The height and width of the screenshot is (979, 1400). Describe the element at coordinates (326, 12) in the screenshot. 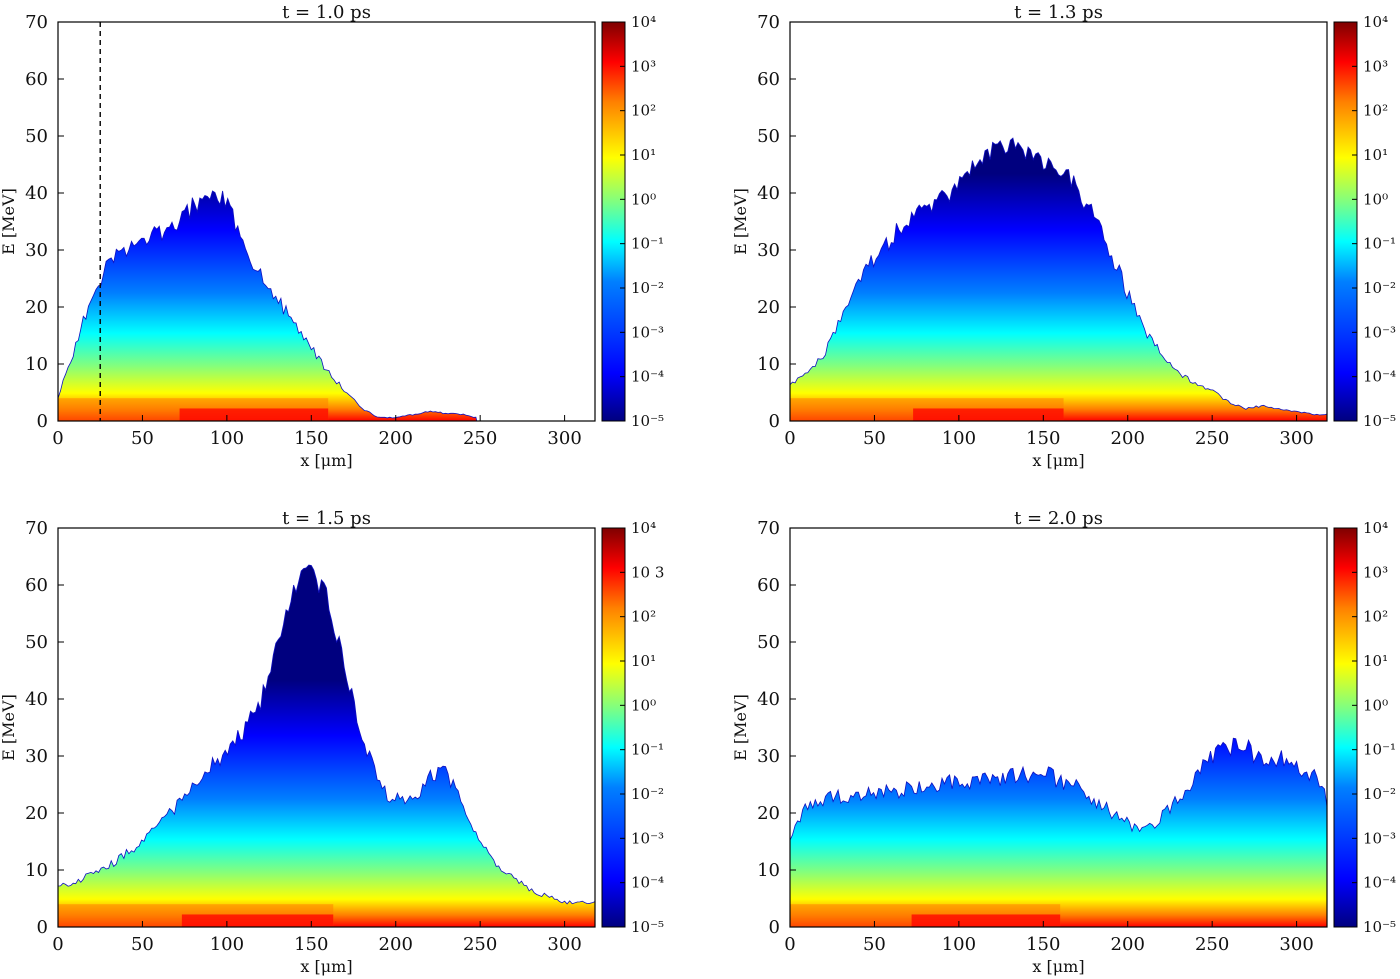

I see `panel-title: t = 1.0 ps` at that location.